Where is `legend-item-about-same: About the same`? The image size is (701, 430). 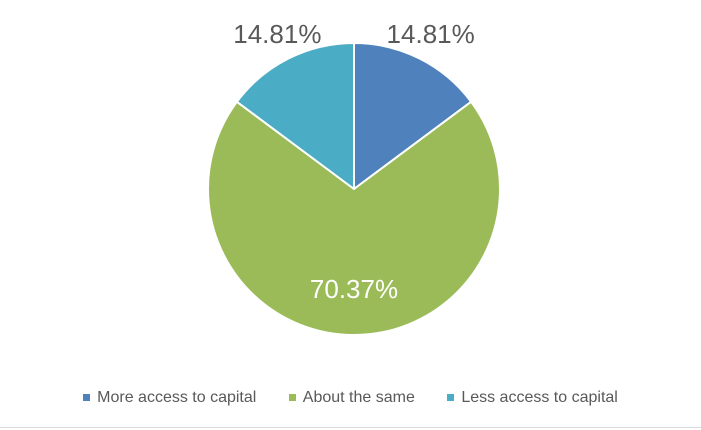
legend-item-about-same: About the same is located at coordinates (351, 397).